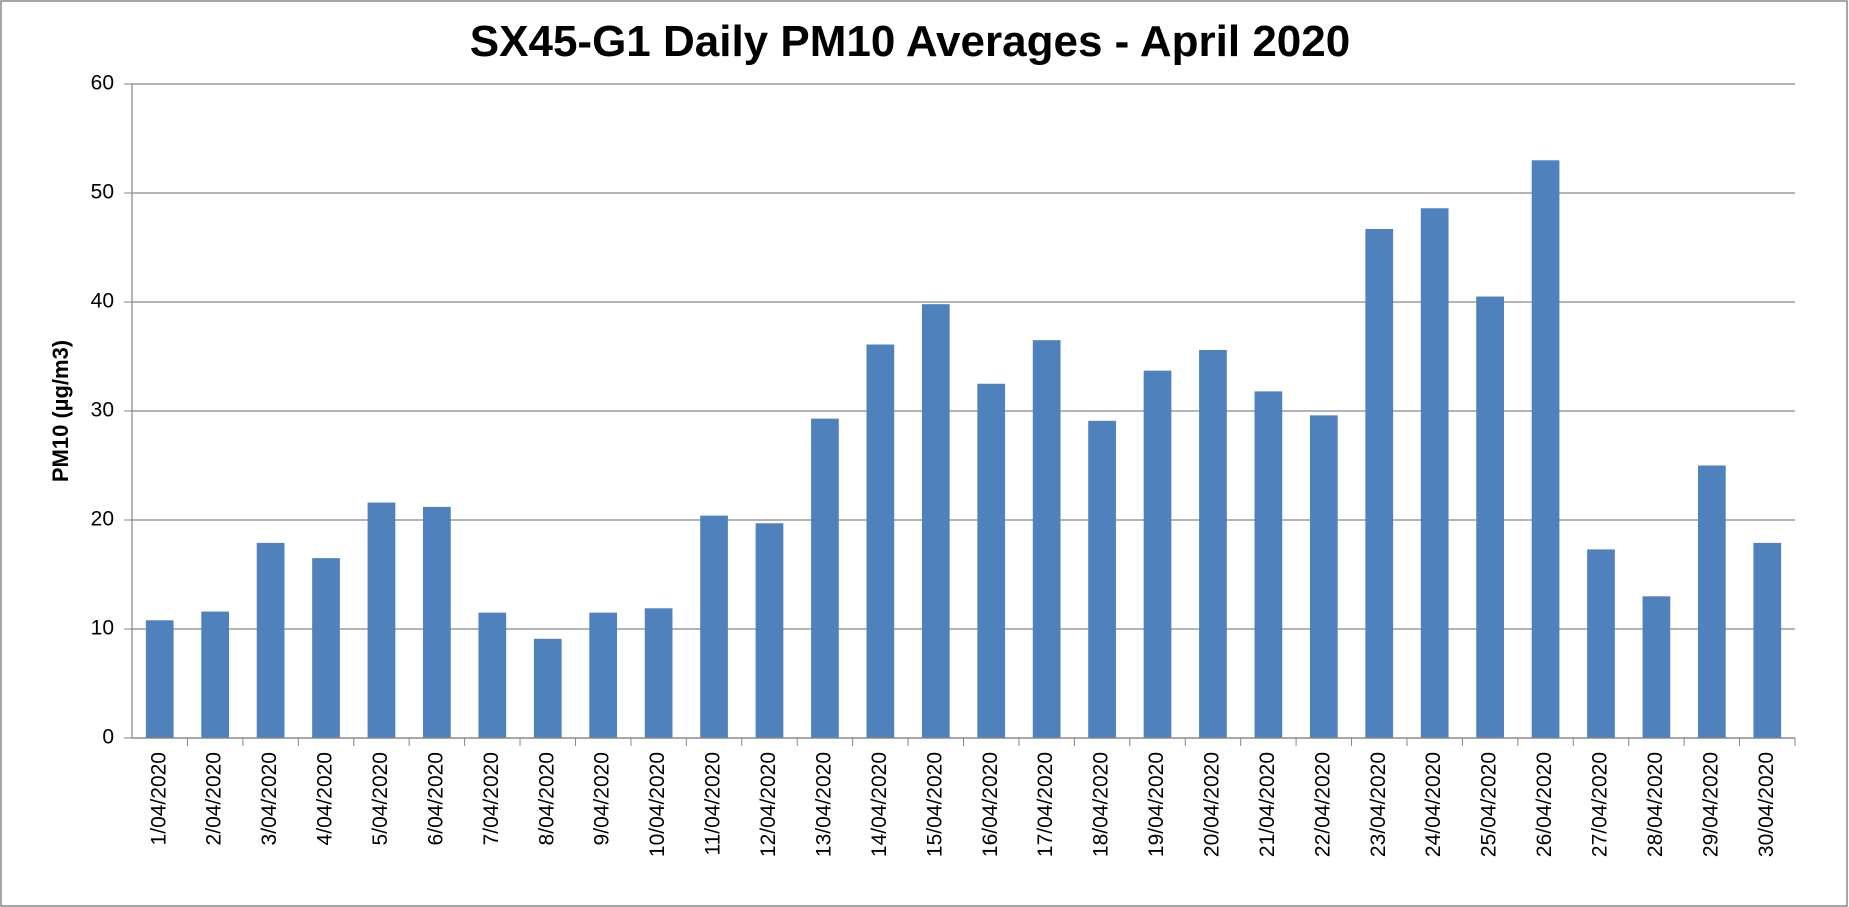 The image size is (1849, 907). What do you see at coordinates (1544, 804) in the screenshot?
I see `x-tick-label: 26/04/2020` at bounding box center [1544, 804].